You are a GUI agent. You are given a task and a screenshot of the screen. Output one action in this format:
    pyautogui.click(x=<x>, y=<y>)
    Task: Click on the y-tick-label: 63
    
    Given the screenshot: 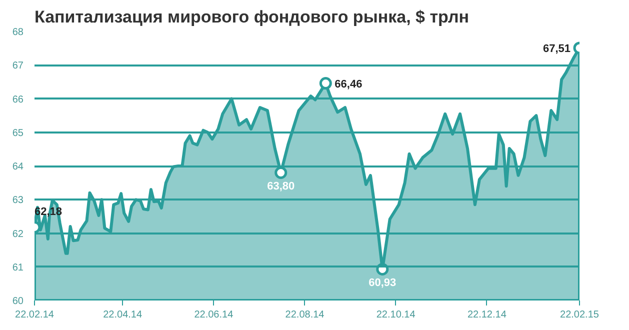 What is the action you would take?
    pyautogui.click(x=18, y=200)
    